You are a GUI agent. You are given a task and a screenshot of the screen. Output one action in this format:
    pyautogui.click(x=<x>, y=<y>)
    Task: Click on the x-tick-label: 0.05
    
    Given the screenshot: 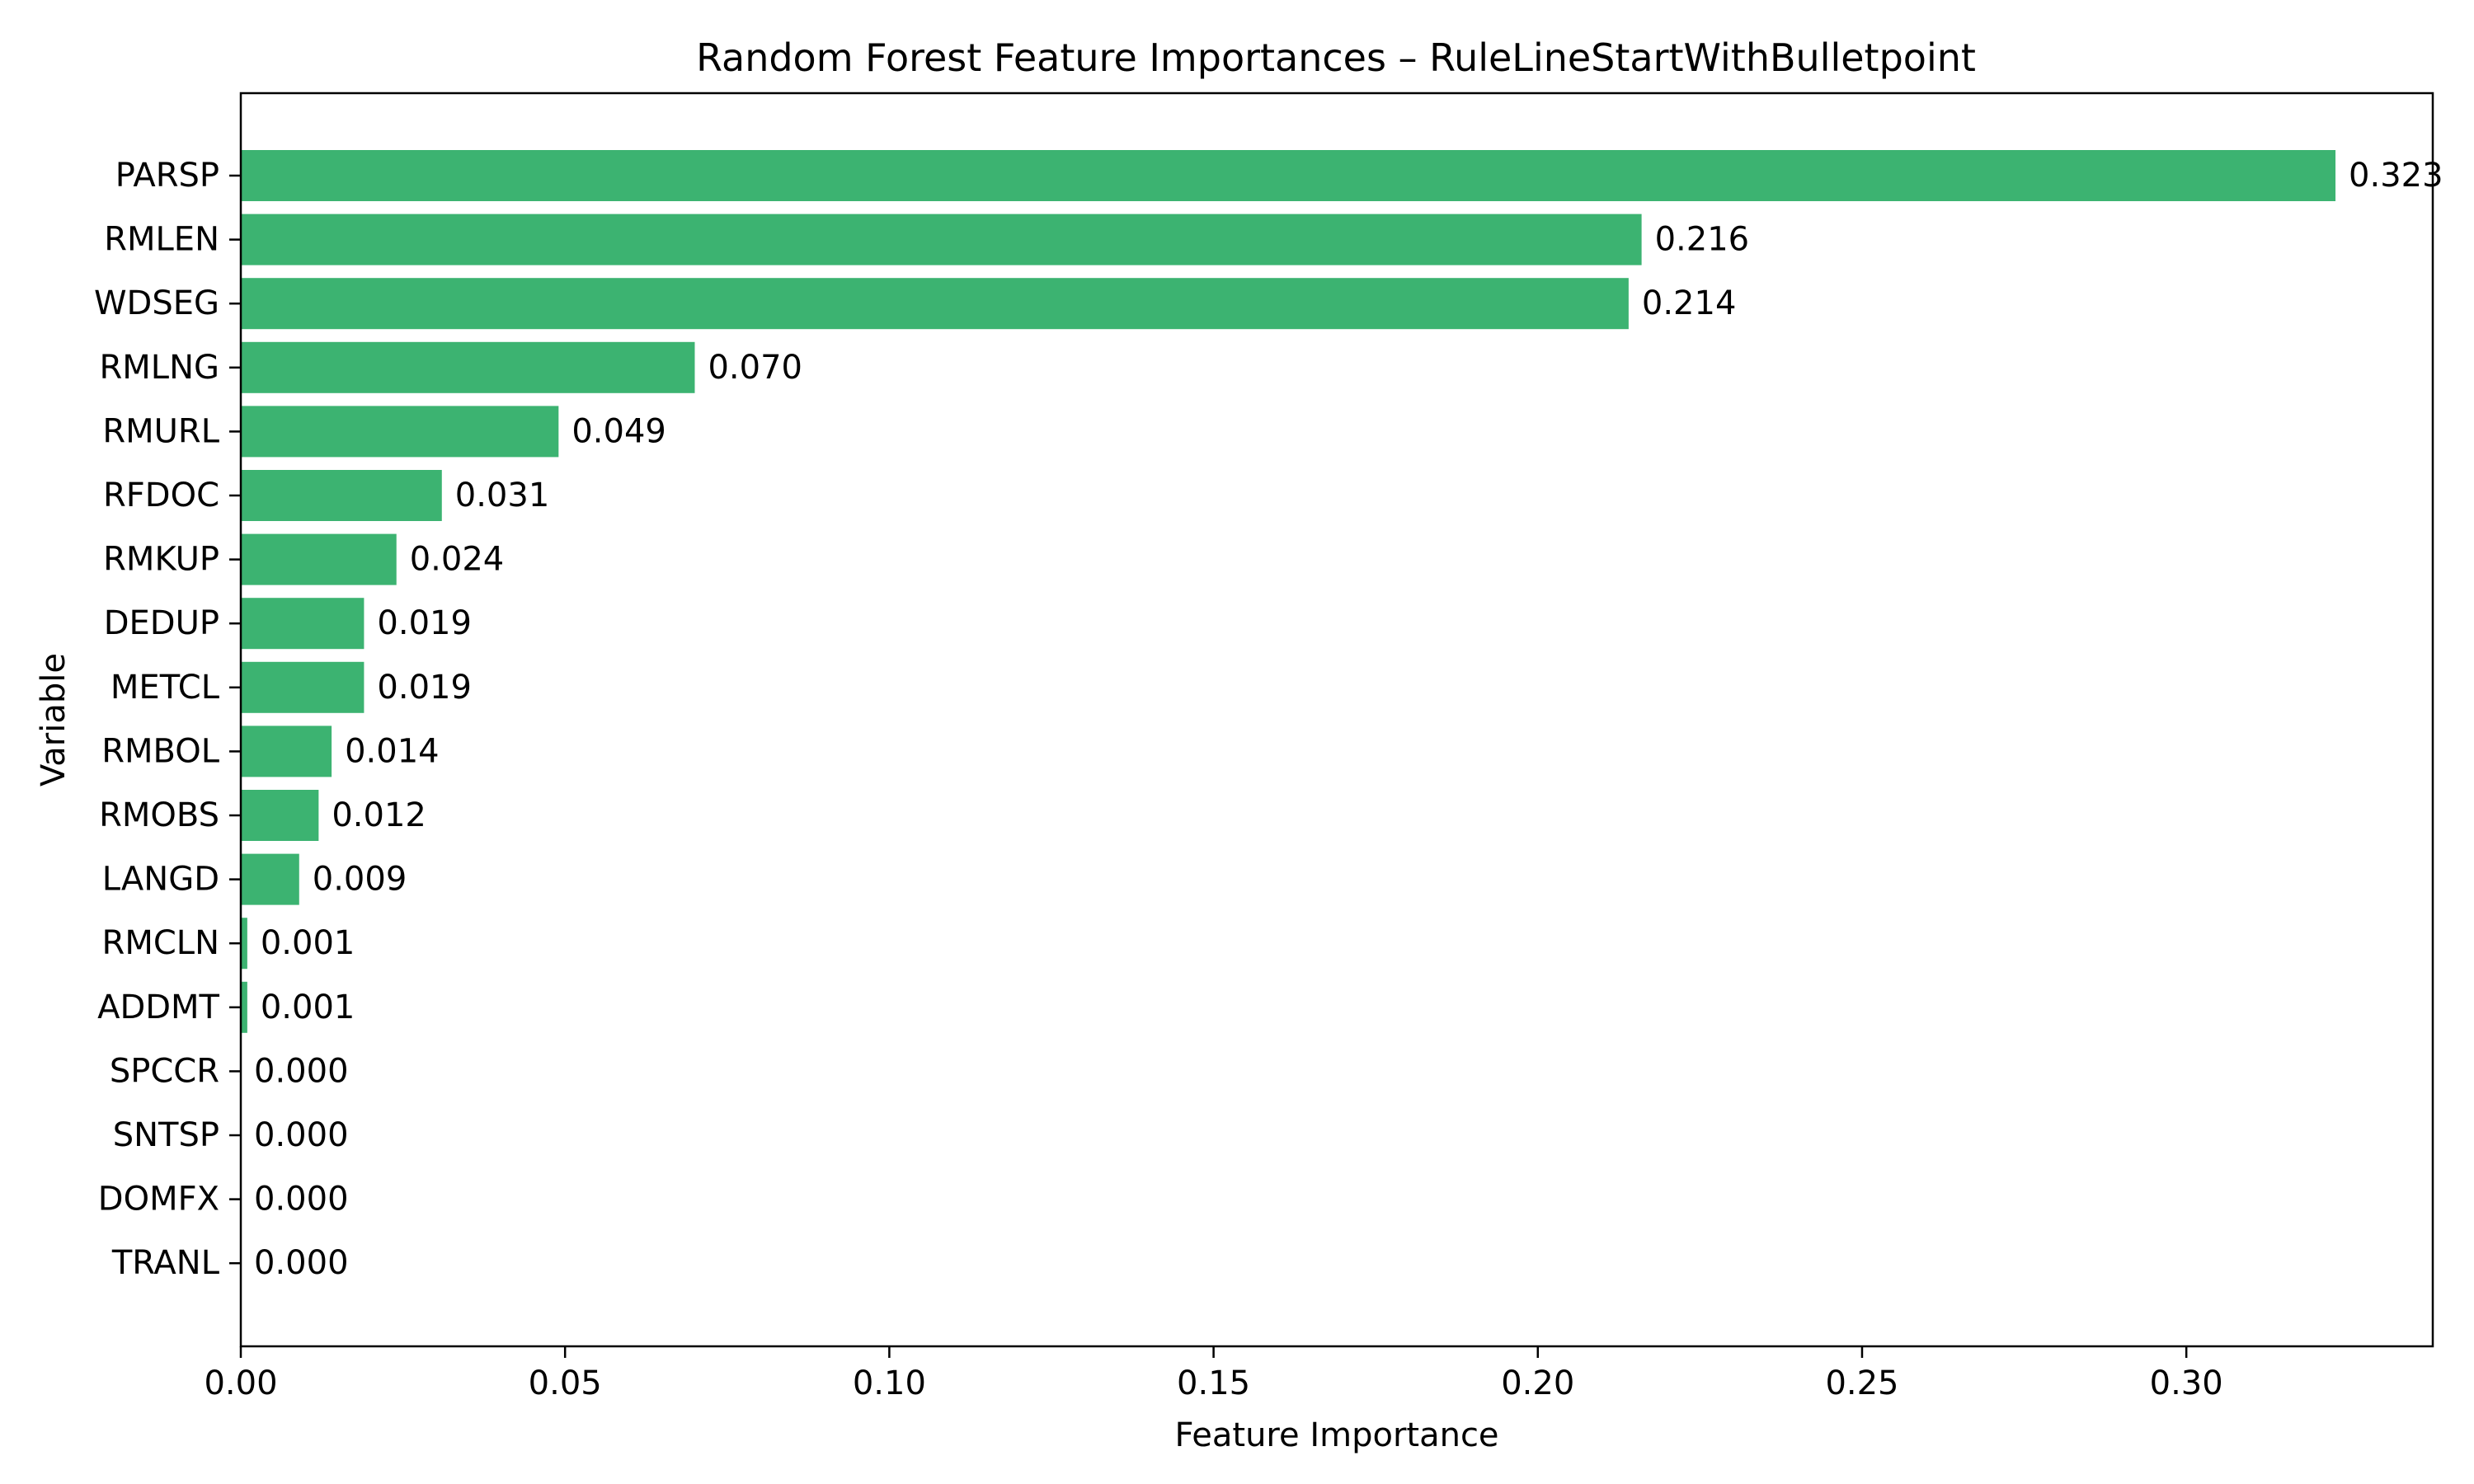 What is the action you would take?
    pyautogui.click(x=565, y=1383)
    